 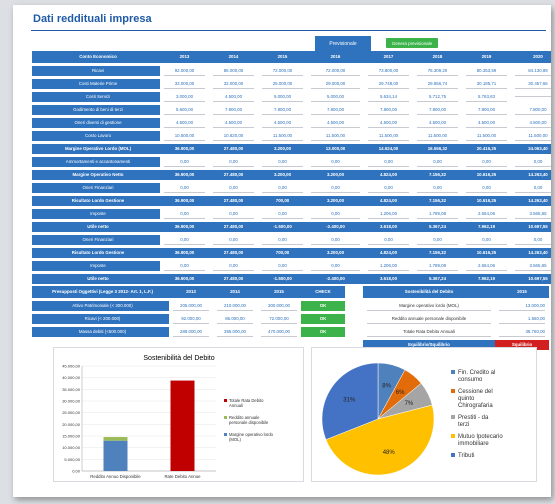 What do you see at coordinates (191, 332) in the screenshot?
I see `pres-cell: 289.000,00` at bounding box center [191, 332].